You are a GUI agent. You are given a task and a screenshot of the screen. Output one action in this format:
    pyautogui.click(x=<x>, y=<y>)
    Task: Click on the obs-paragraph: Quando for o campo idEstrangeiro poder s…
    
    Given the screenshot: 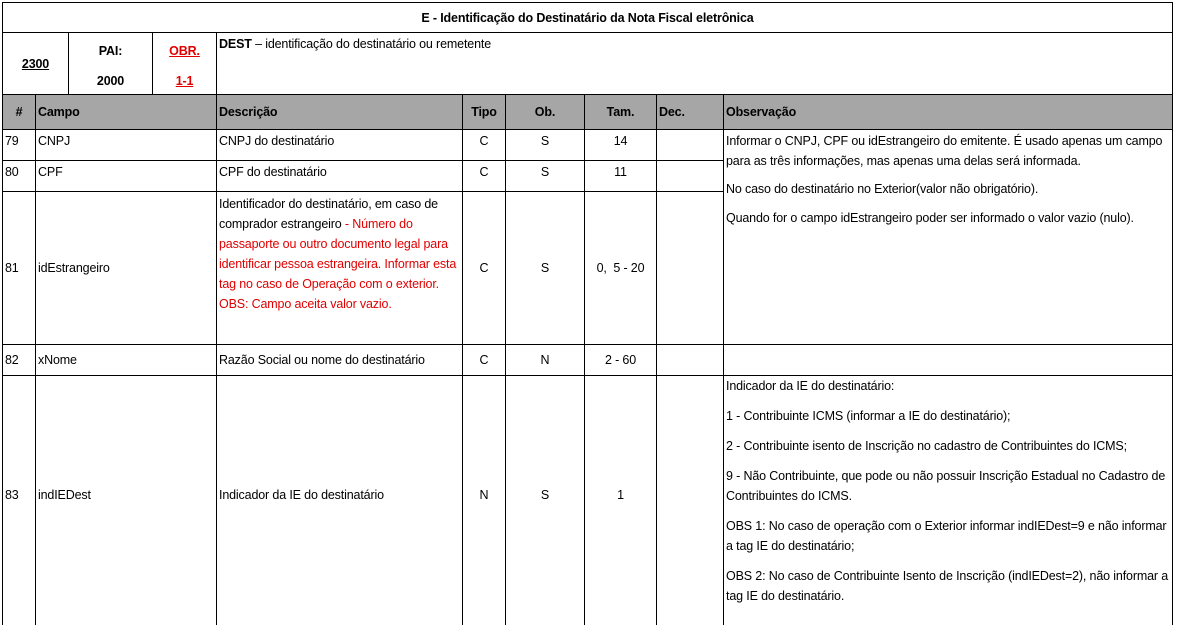 What is the action you would take?
    pyautogui.click(x=930, y=218)
    